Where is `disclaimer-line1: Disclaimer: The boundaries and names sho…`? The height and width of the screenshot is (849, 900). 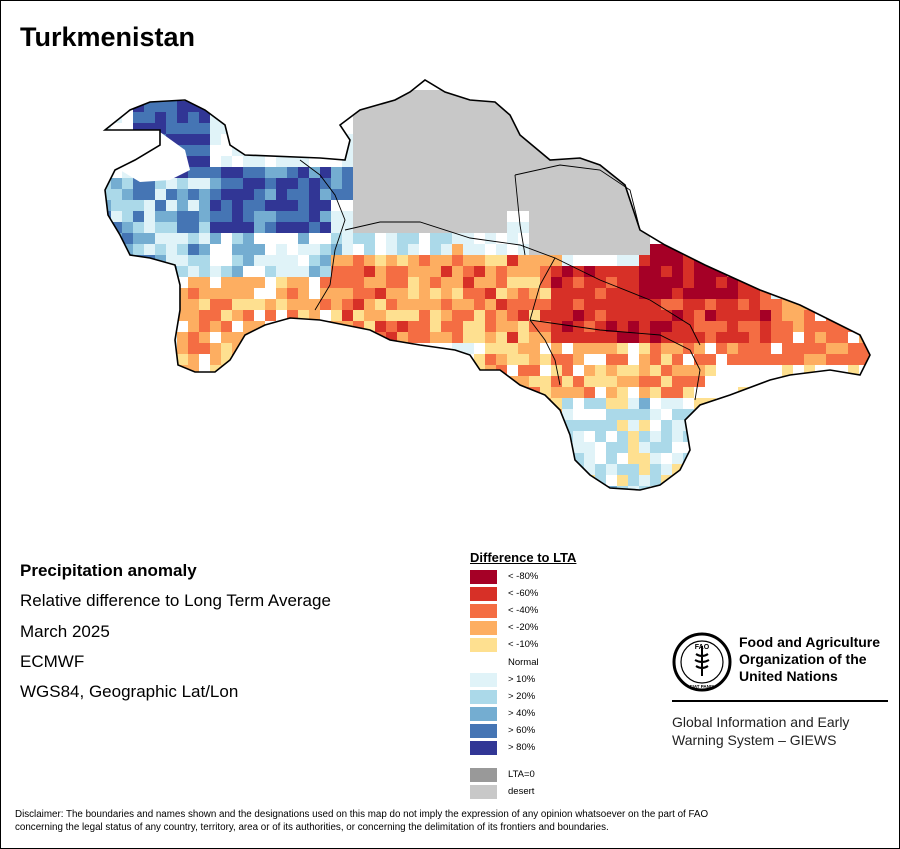 disclaimer-line1: Disclaimer: The boundaries and names sho… is located at coordinates (362, 814).